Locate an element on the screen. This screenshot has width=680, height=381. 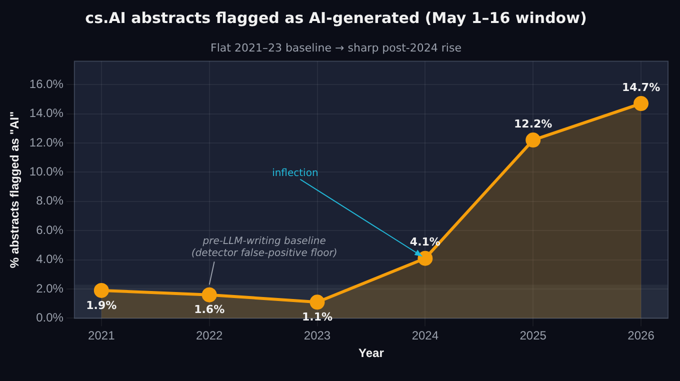
annotation: pre-LLM-writing baseline (detector false-positive floor) is located at coordinates (264, 248).